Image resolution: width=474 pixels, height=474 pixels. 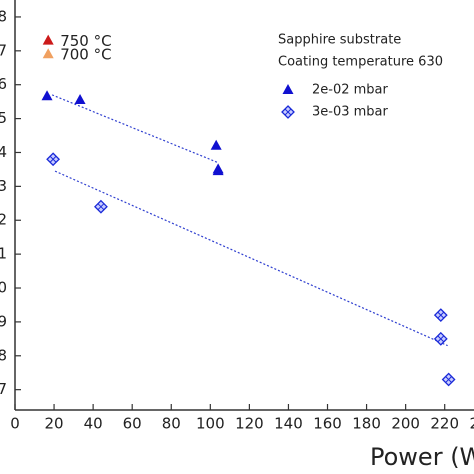 I want to click on y-tick-label: 1, so click(x=3, y=254).